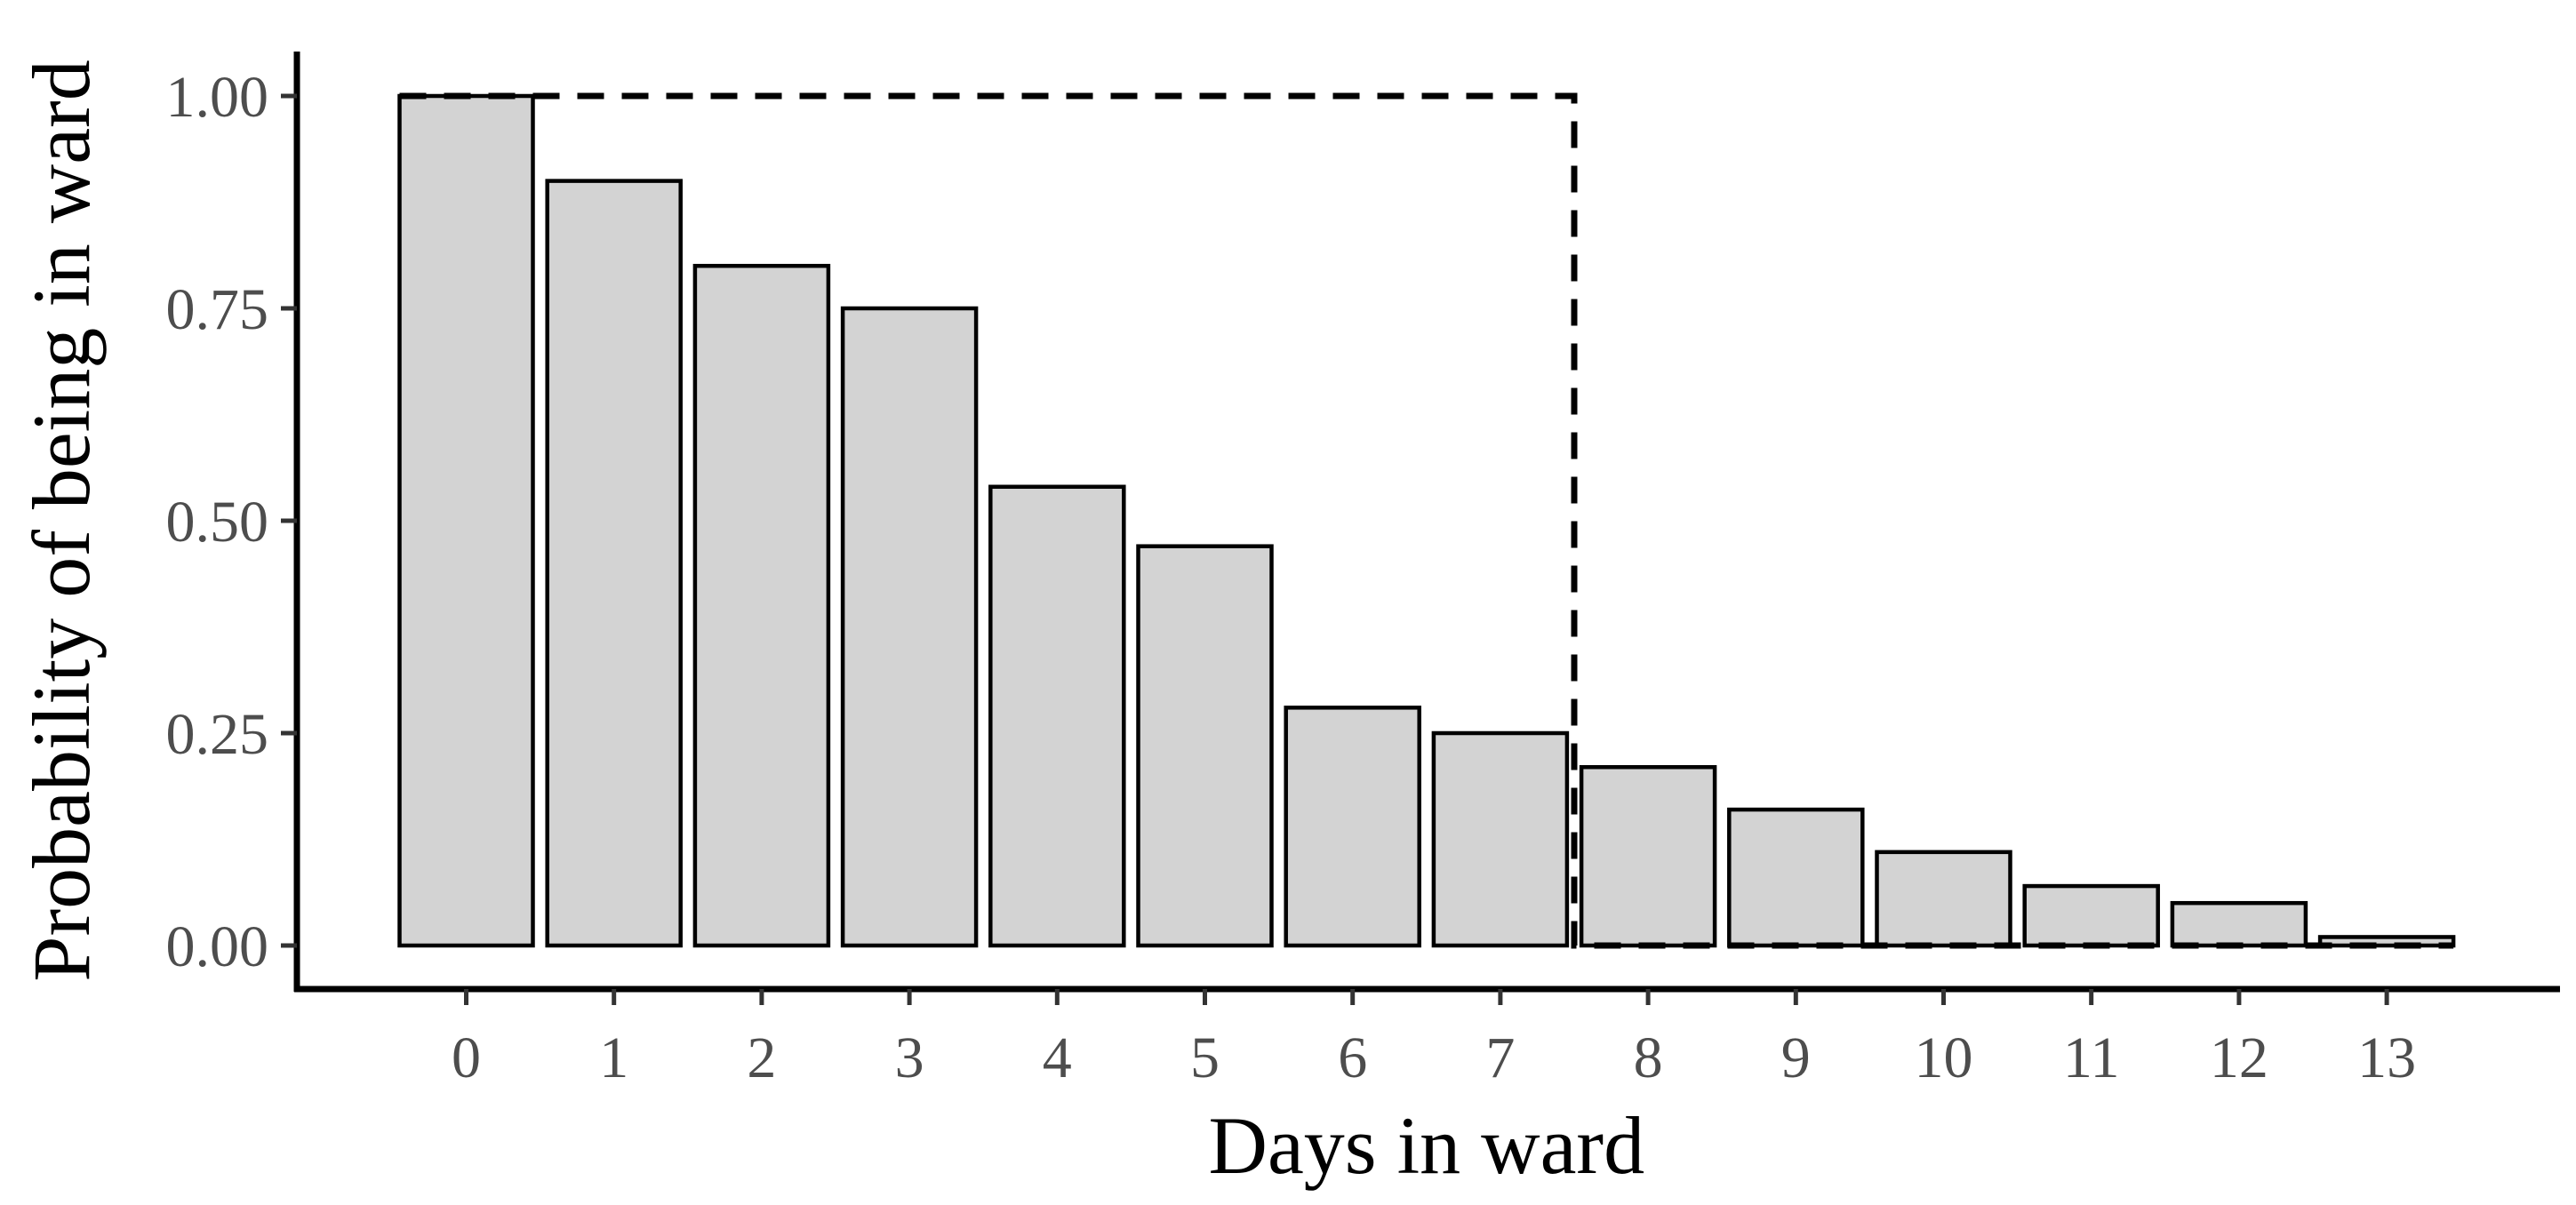 The height and width of the screenshot is (1205, 2576). Describe the element at coordinates (2386, 1057) in the screenshot. I see `x-tick-label-13: 13` at that location.